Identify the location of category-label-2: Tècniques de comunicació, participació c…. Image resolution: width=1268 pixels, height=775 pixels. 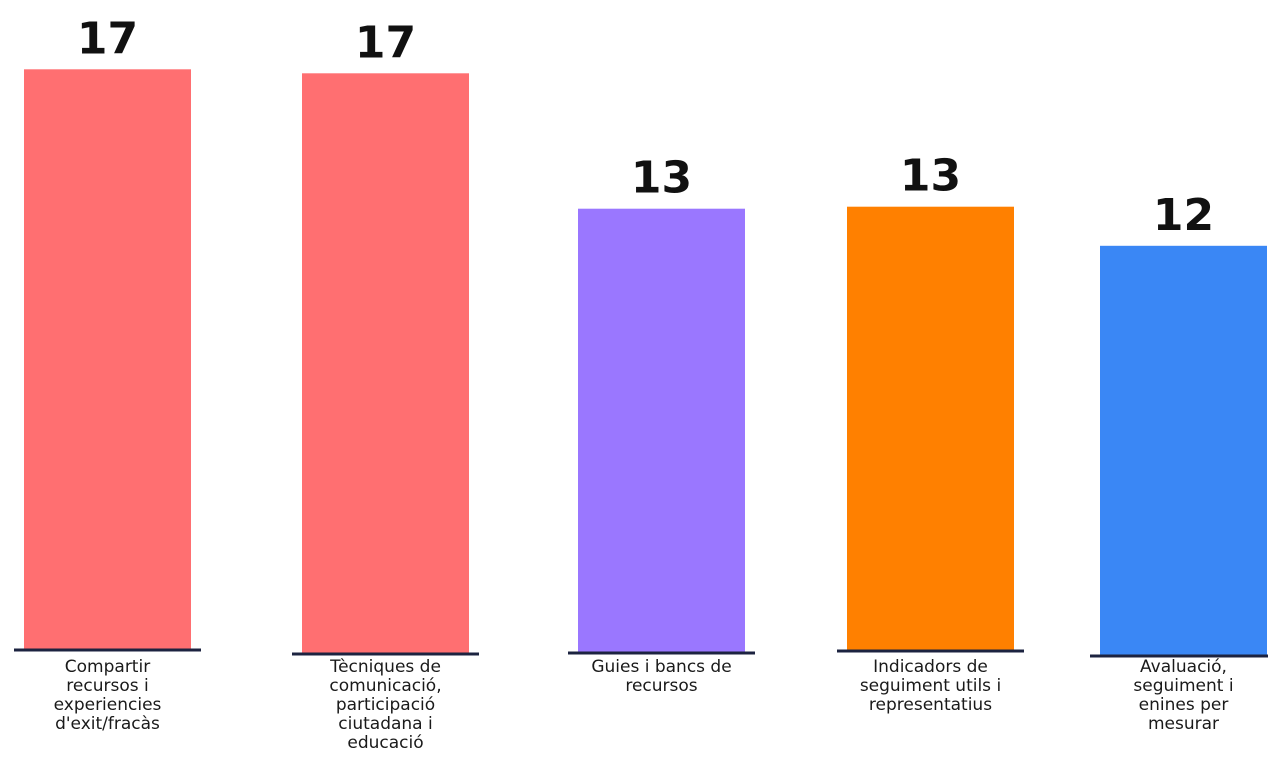
(385, 705).